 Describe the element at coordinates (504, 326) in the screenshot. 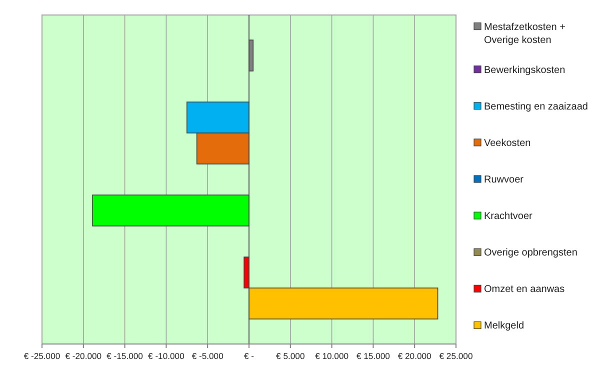

I see `legend-label: Melkgeld` at that location.